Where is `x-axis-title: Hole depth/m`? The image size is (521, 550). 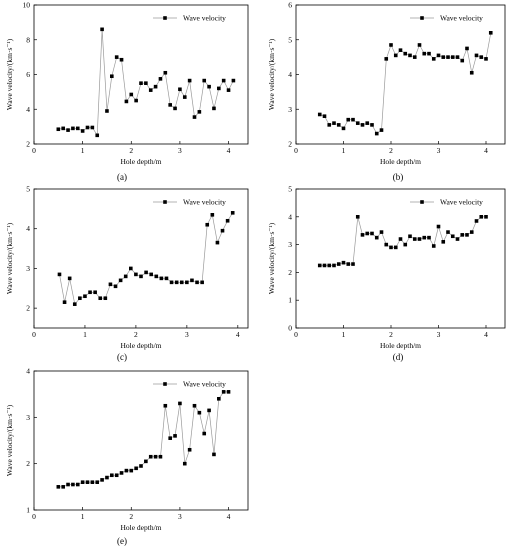 x-axis-title: Hole depth/m is located at coordinates (400, 161).